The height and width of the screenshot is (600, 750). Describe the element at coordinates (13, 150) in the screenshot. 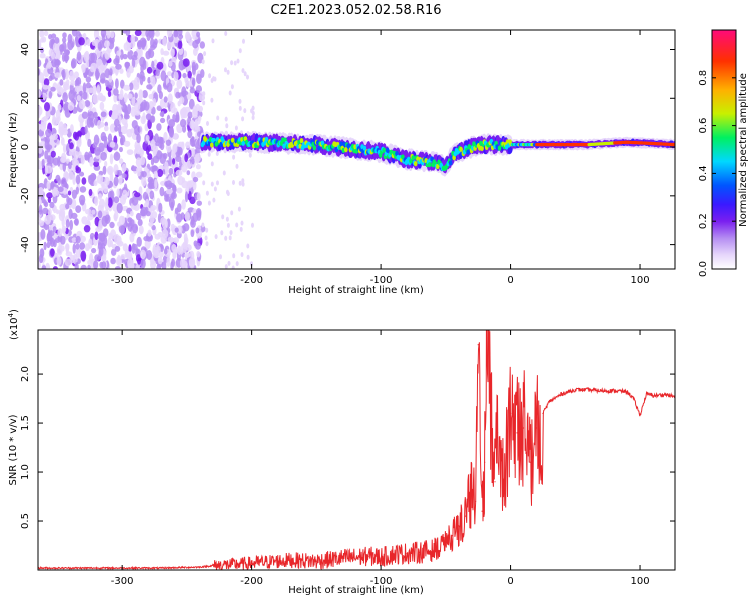

I see `spectrogram-y-label: Frequency (Hz)` at that location.